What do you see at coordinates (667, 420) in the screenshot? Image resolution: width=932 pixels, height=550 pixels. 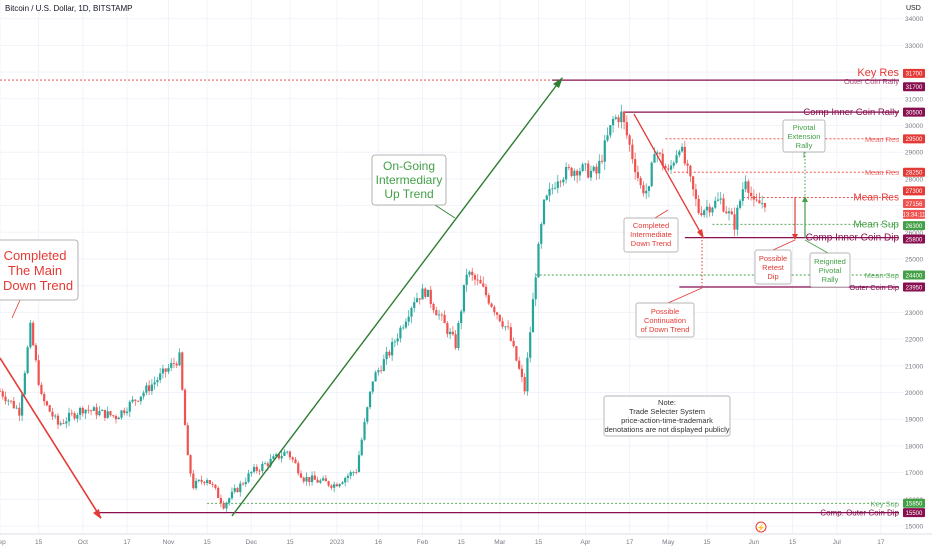 I see `note-line: price-action-time-trademark` at bounding box center [667, 420].